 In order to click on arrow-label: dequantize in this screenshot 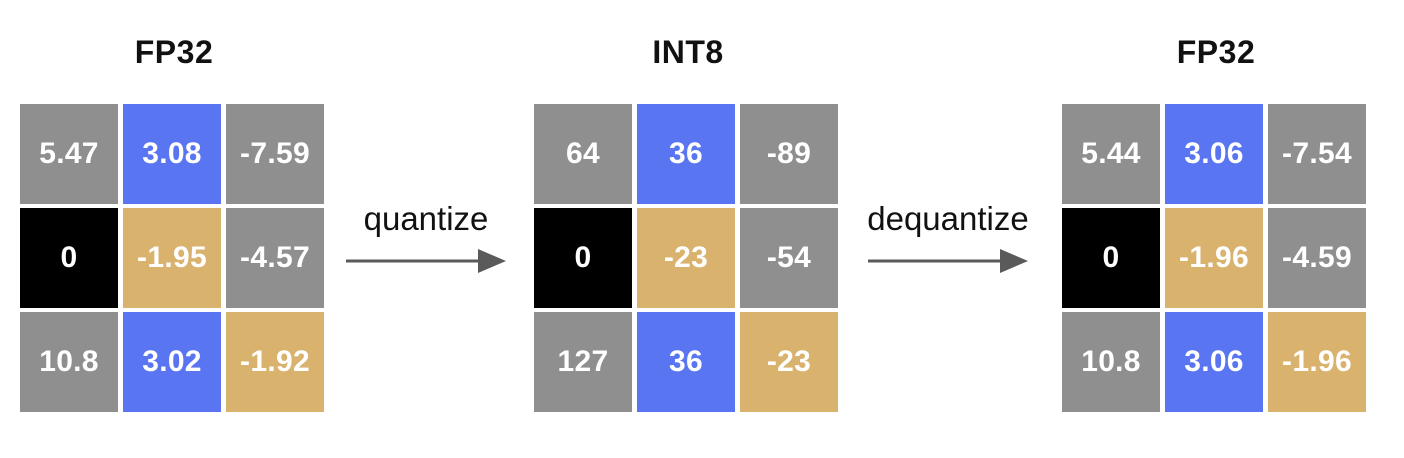, I will do `click(948, 218)`.